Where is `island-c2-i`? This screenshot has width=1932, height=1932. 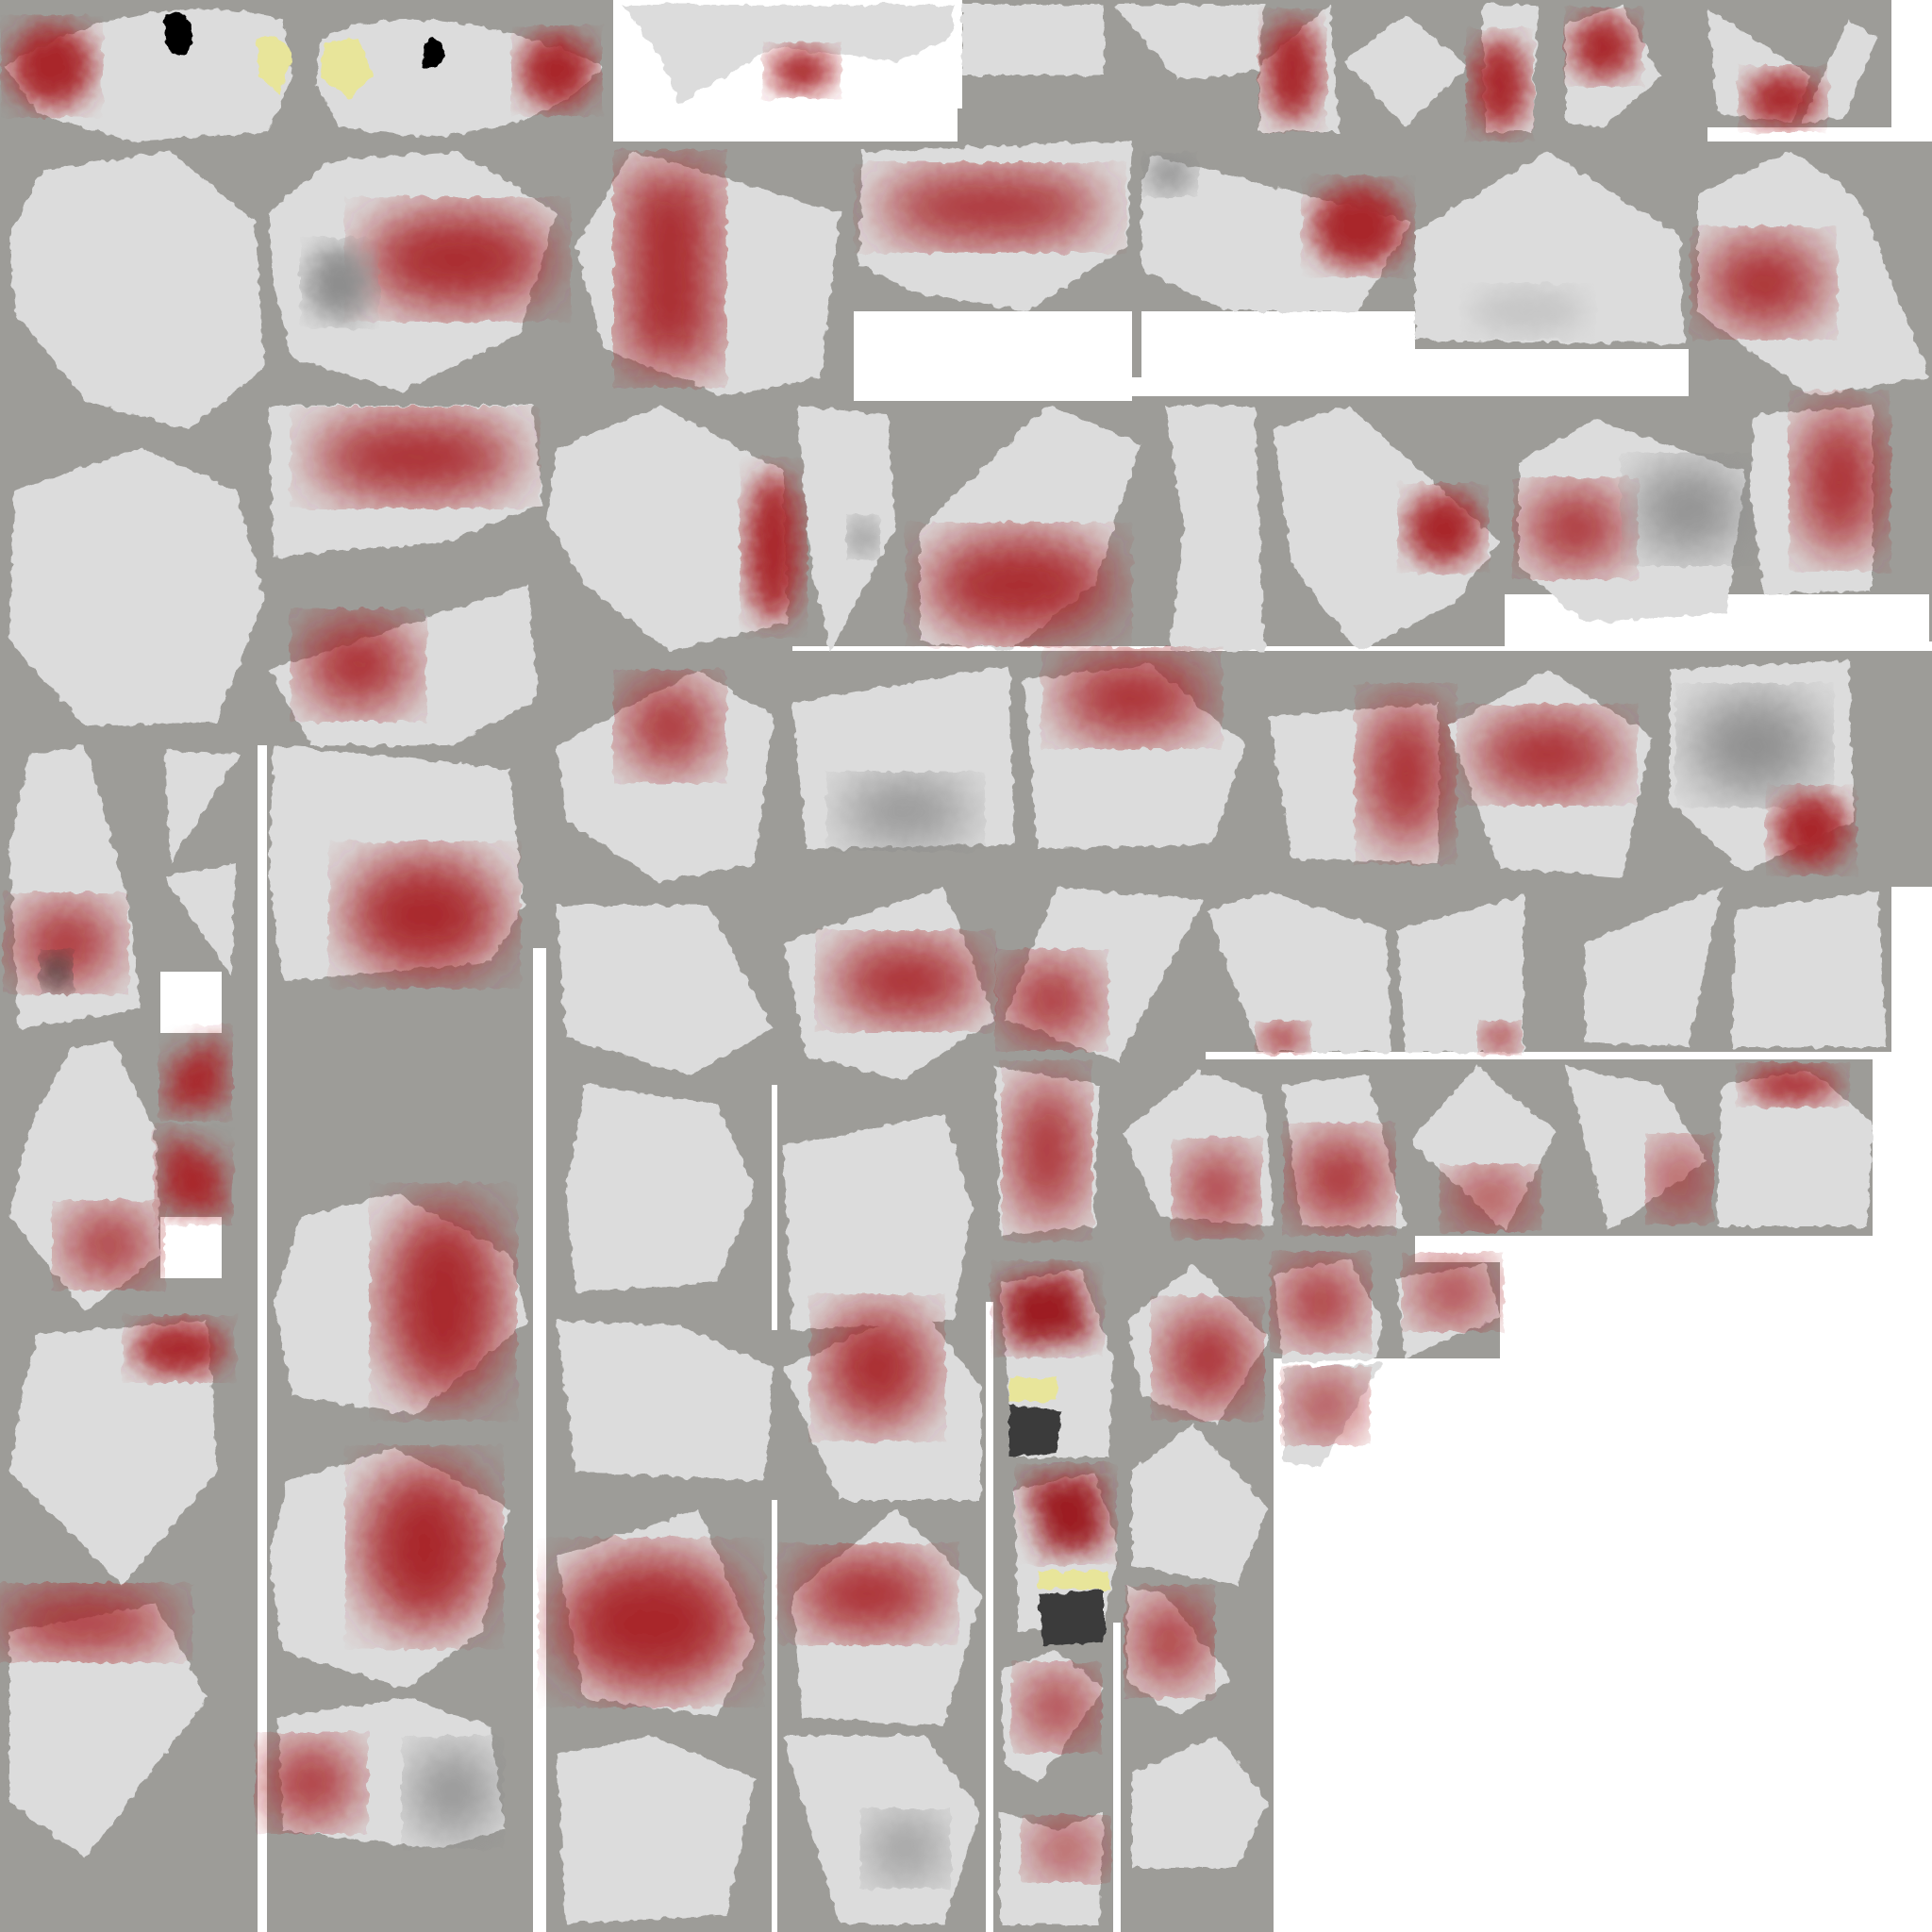
island-c2-i is located at coordinates (656, 1613).